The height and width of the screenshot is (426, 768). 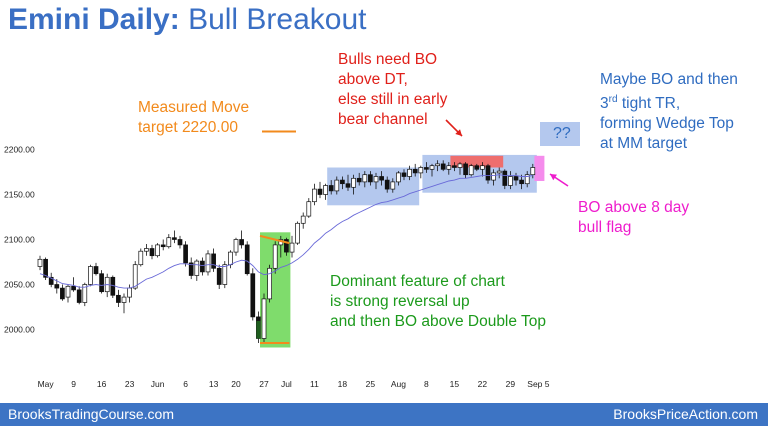 I want to click on y-tick-label: 2200.00, so click(x=19, y=150).